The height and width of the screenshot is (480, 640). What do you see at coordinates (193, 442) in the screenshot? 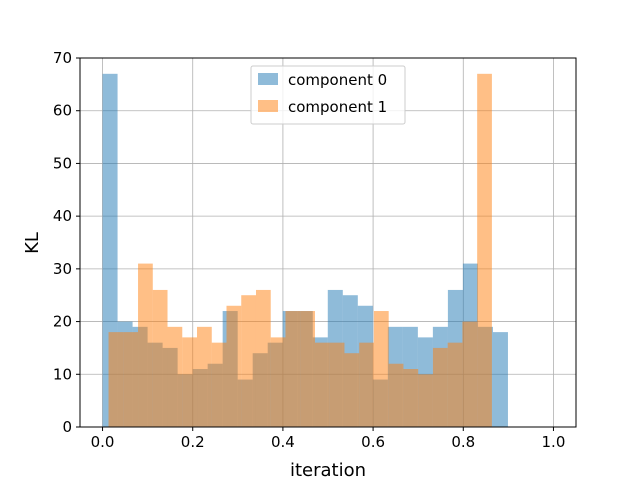
I see `x-tick-label: 0.2` at bounding box center [193, 442].